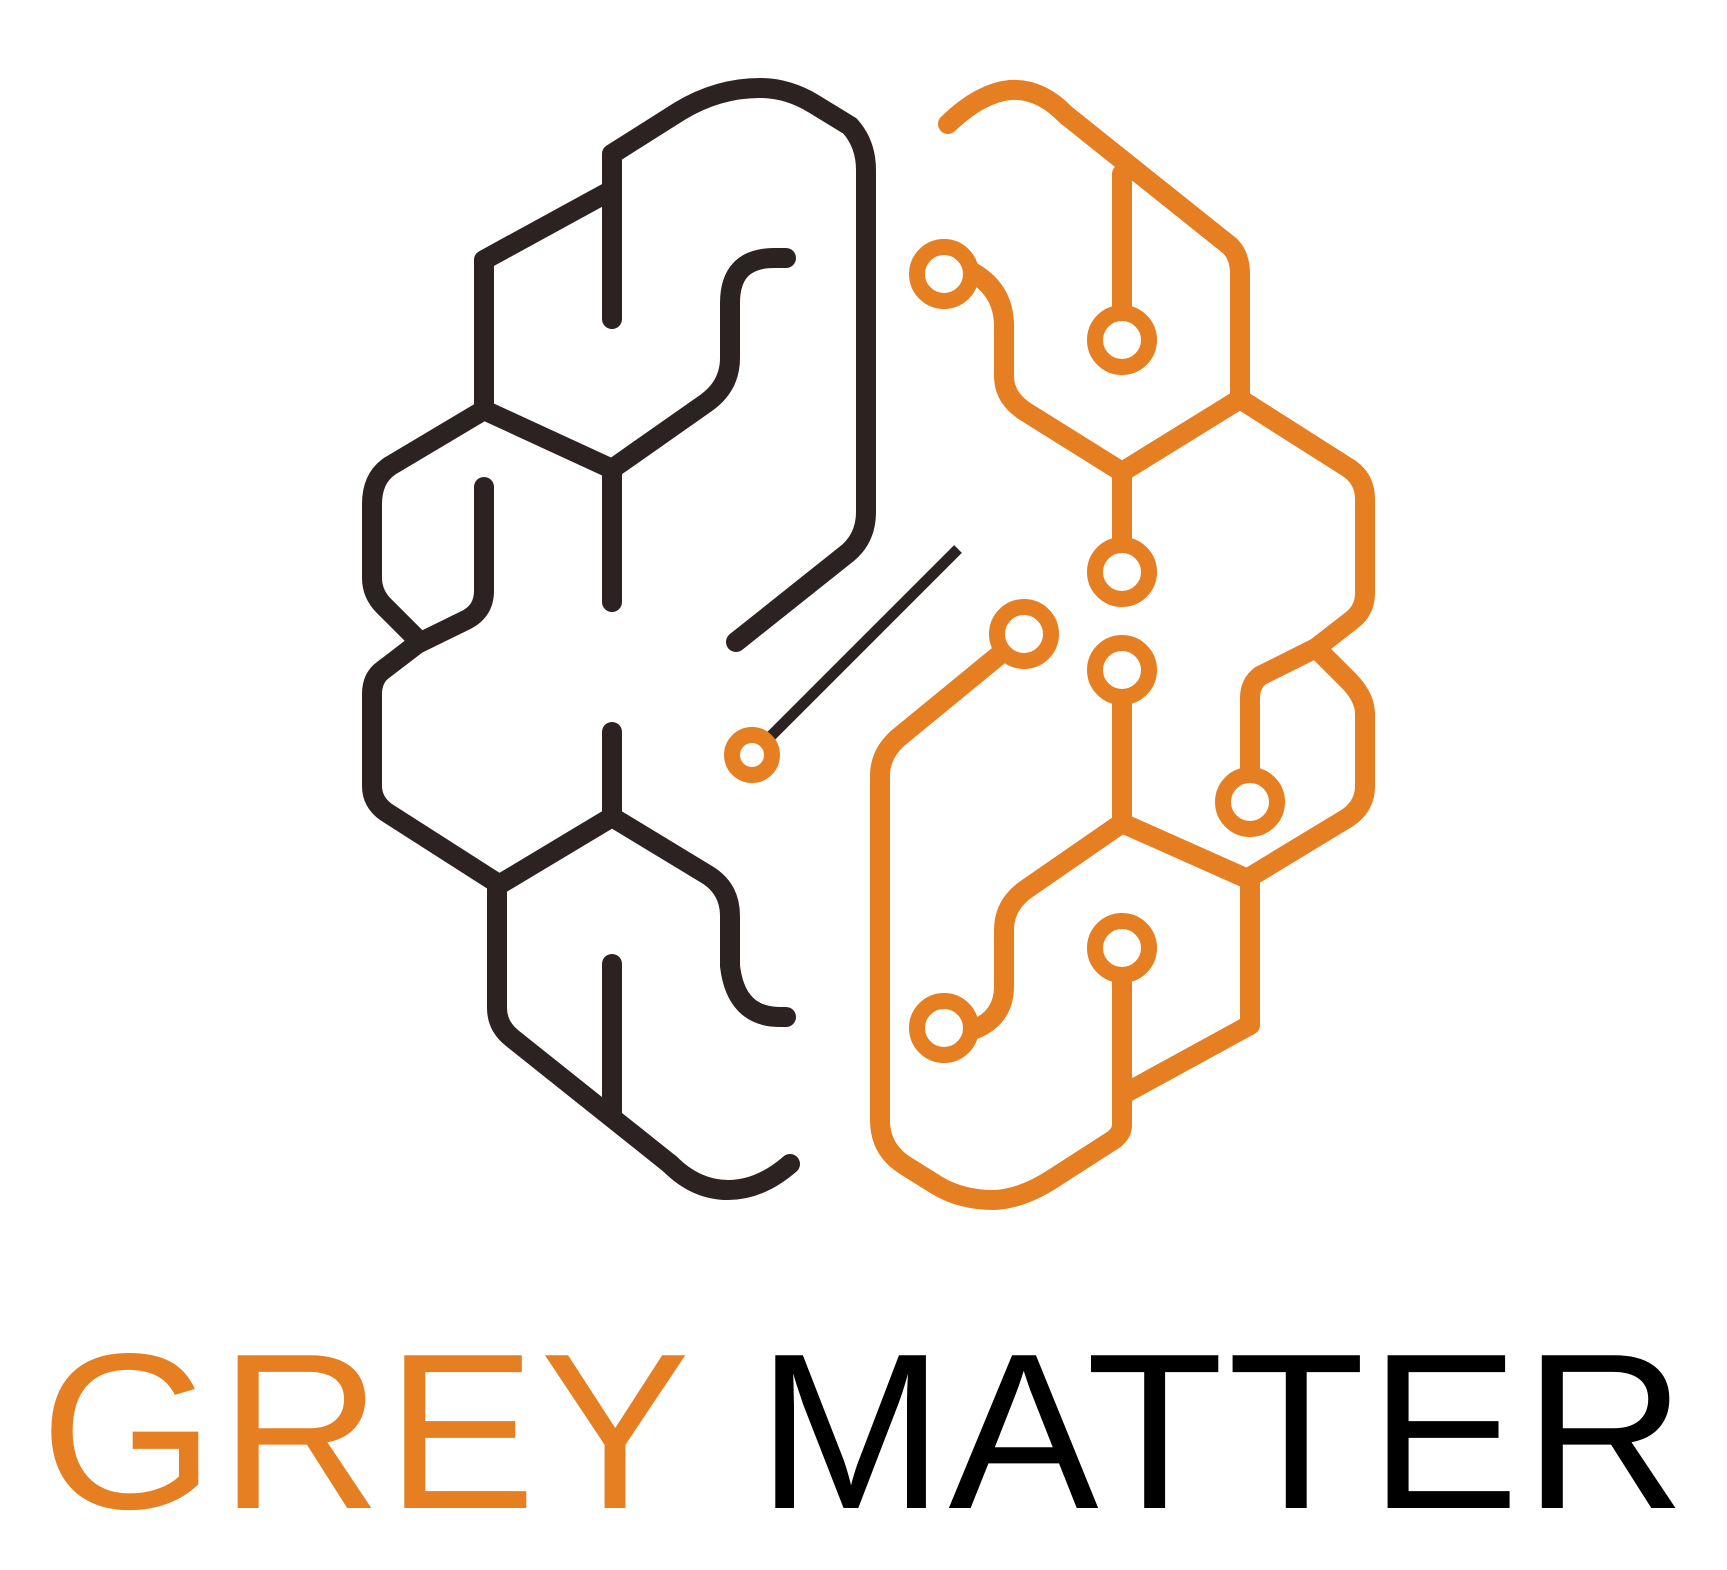 The height and width of the screenshot is (1570, 1727). Describe the element at coordinates (365, 1428) in the screenshot. I see `word-grey: GREY` at that location.